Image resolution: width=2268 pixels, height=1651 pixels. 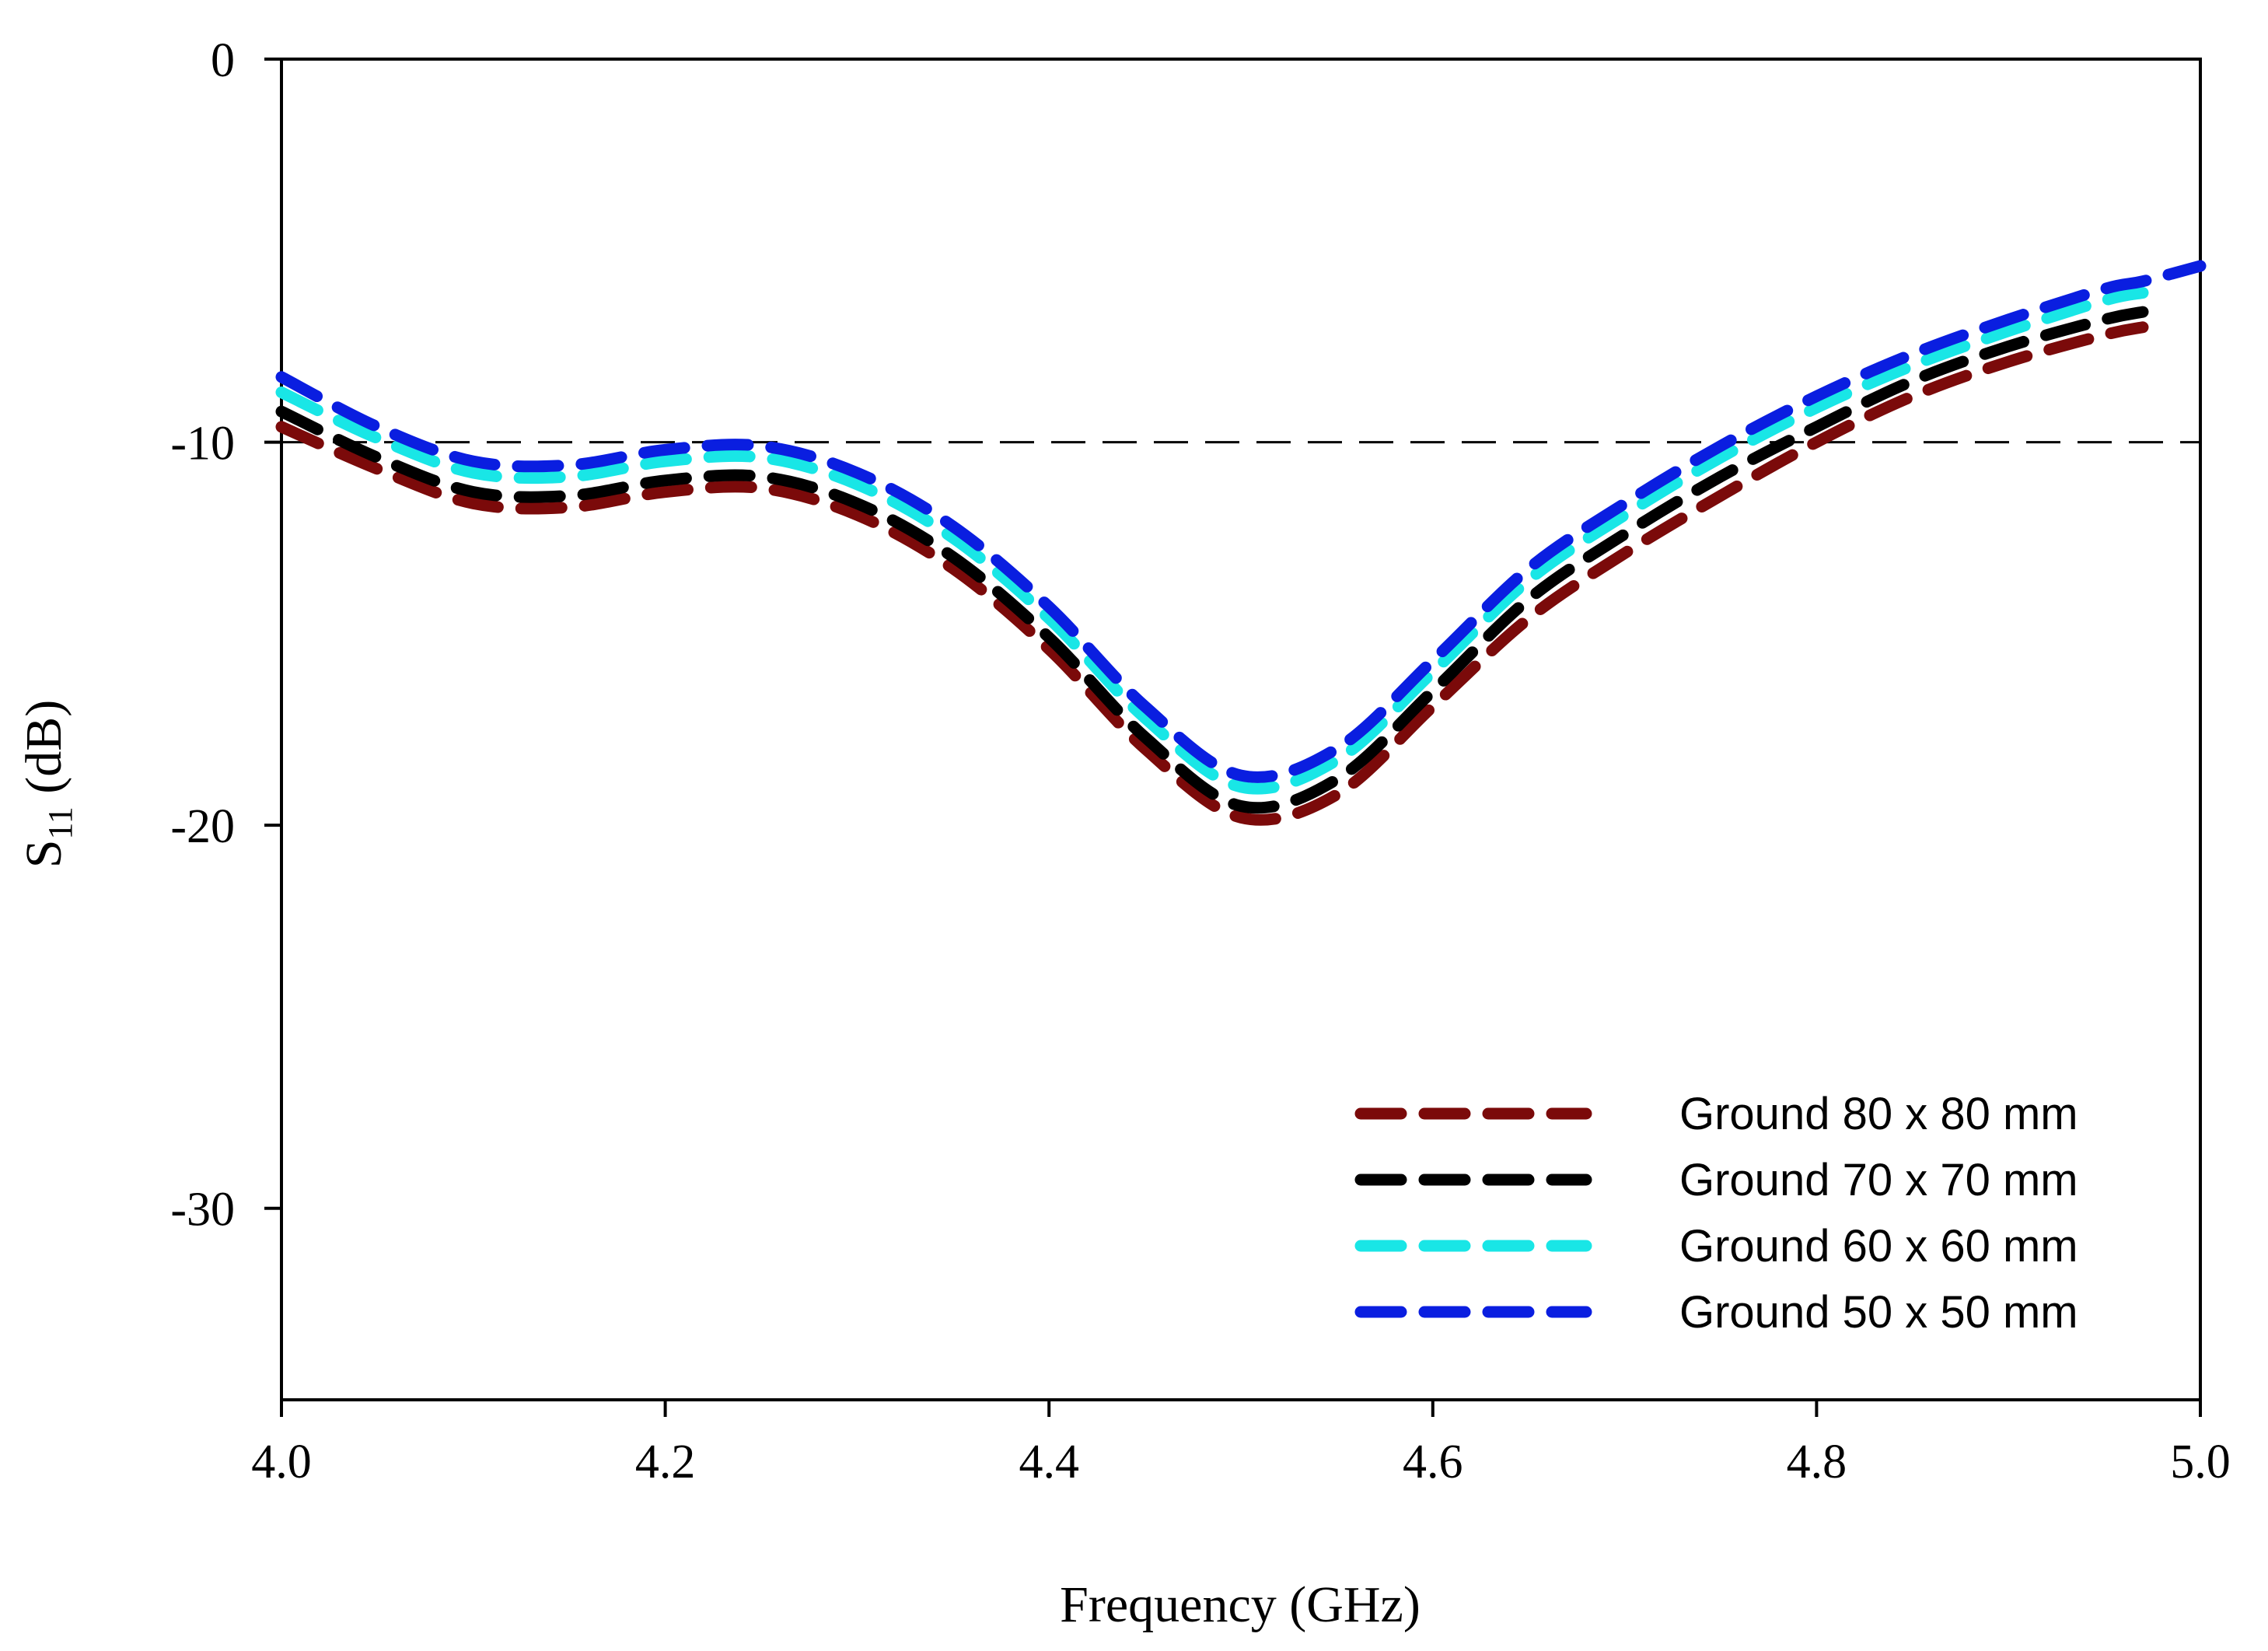 I want to click on y-axis-title-unit: (dB), so click(x=44, y=753).